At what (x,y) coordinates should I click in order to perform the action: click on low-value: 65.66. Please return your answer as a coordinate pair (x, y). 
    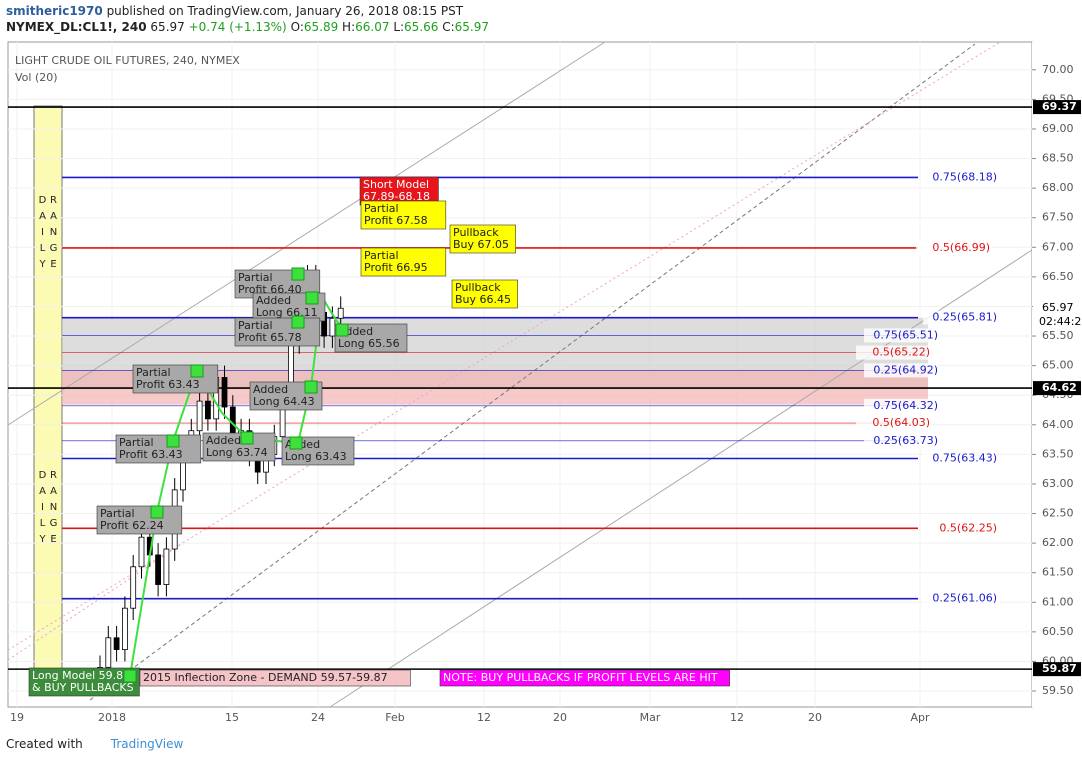
    Looking at the image, I should click on (421, 27).